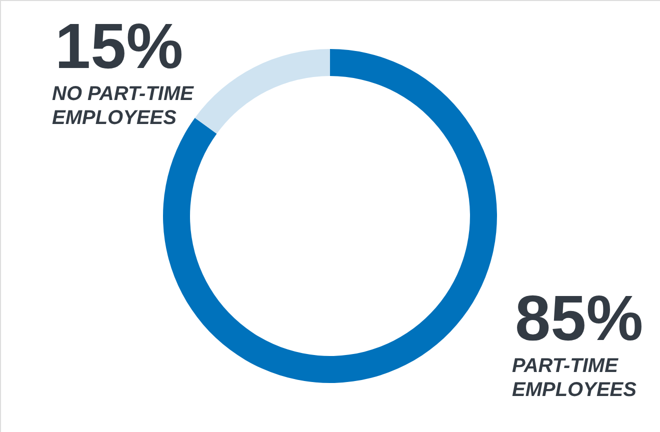 The height and width of the screenshot is (432, 660). What do you see at coordinates (575, 378) in the screenshot?
I see `slice-label: PART-TIME EMPLOYEES` at bounding box center [575, 378].